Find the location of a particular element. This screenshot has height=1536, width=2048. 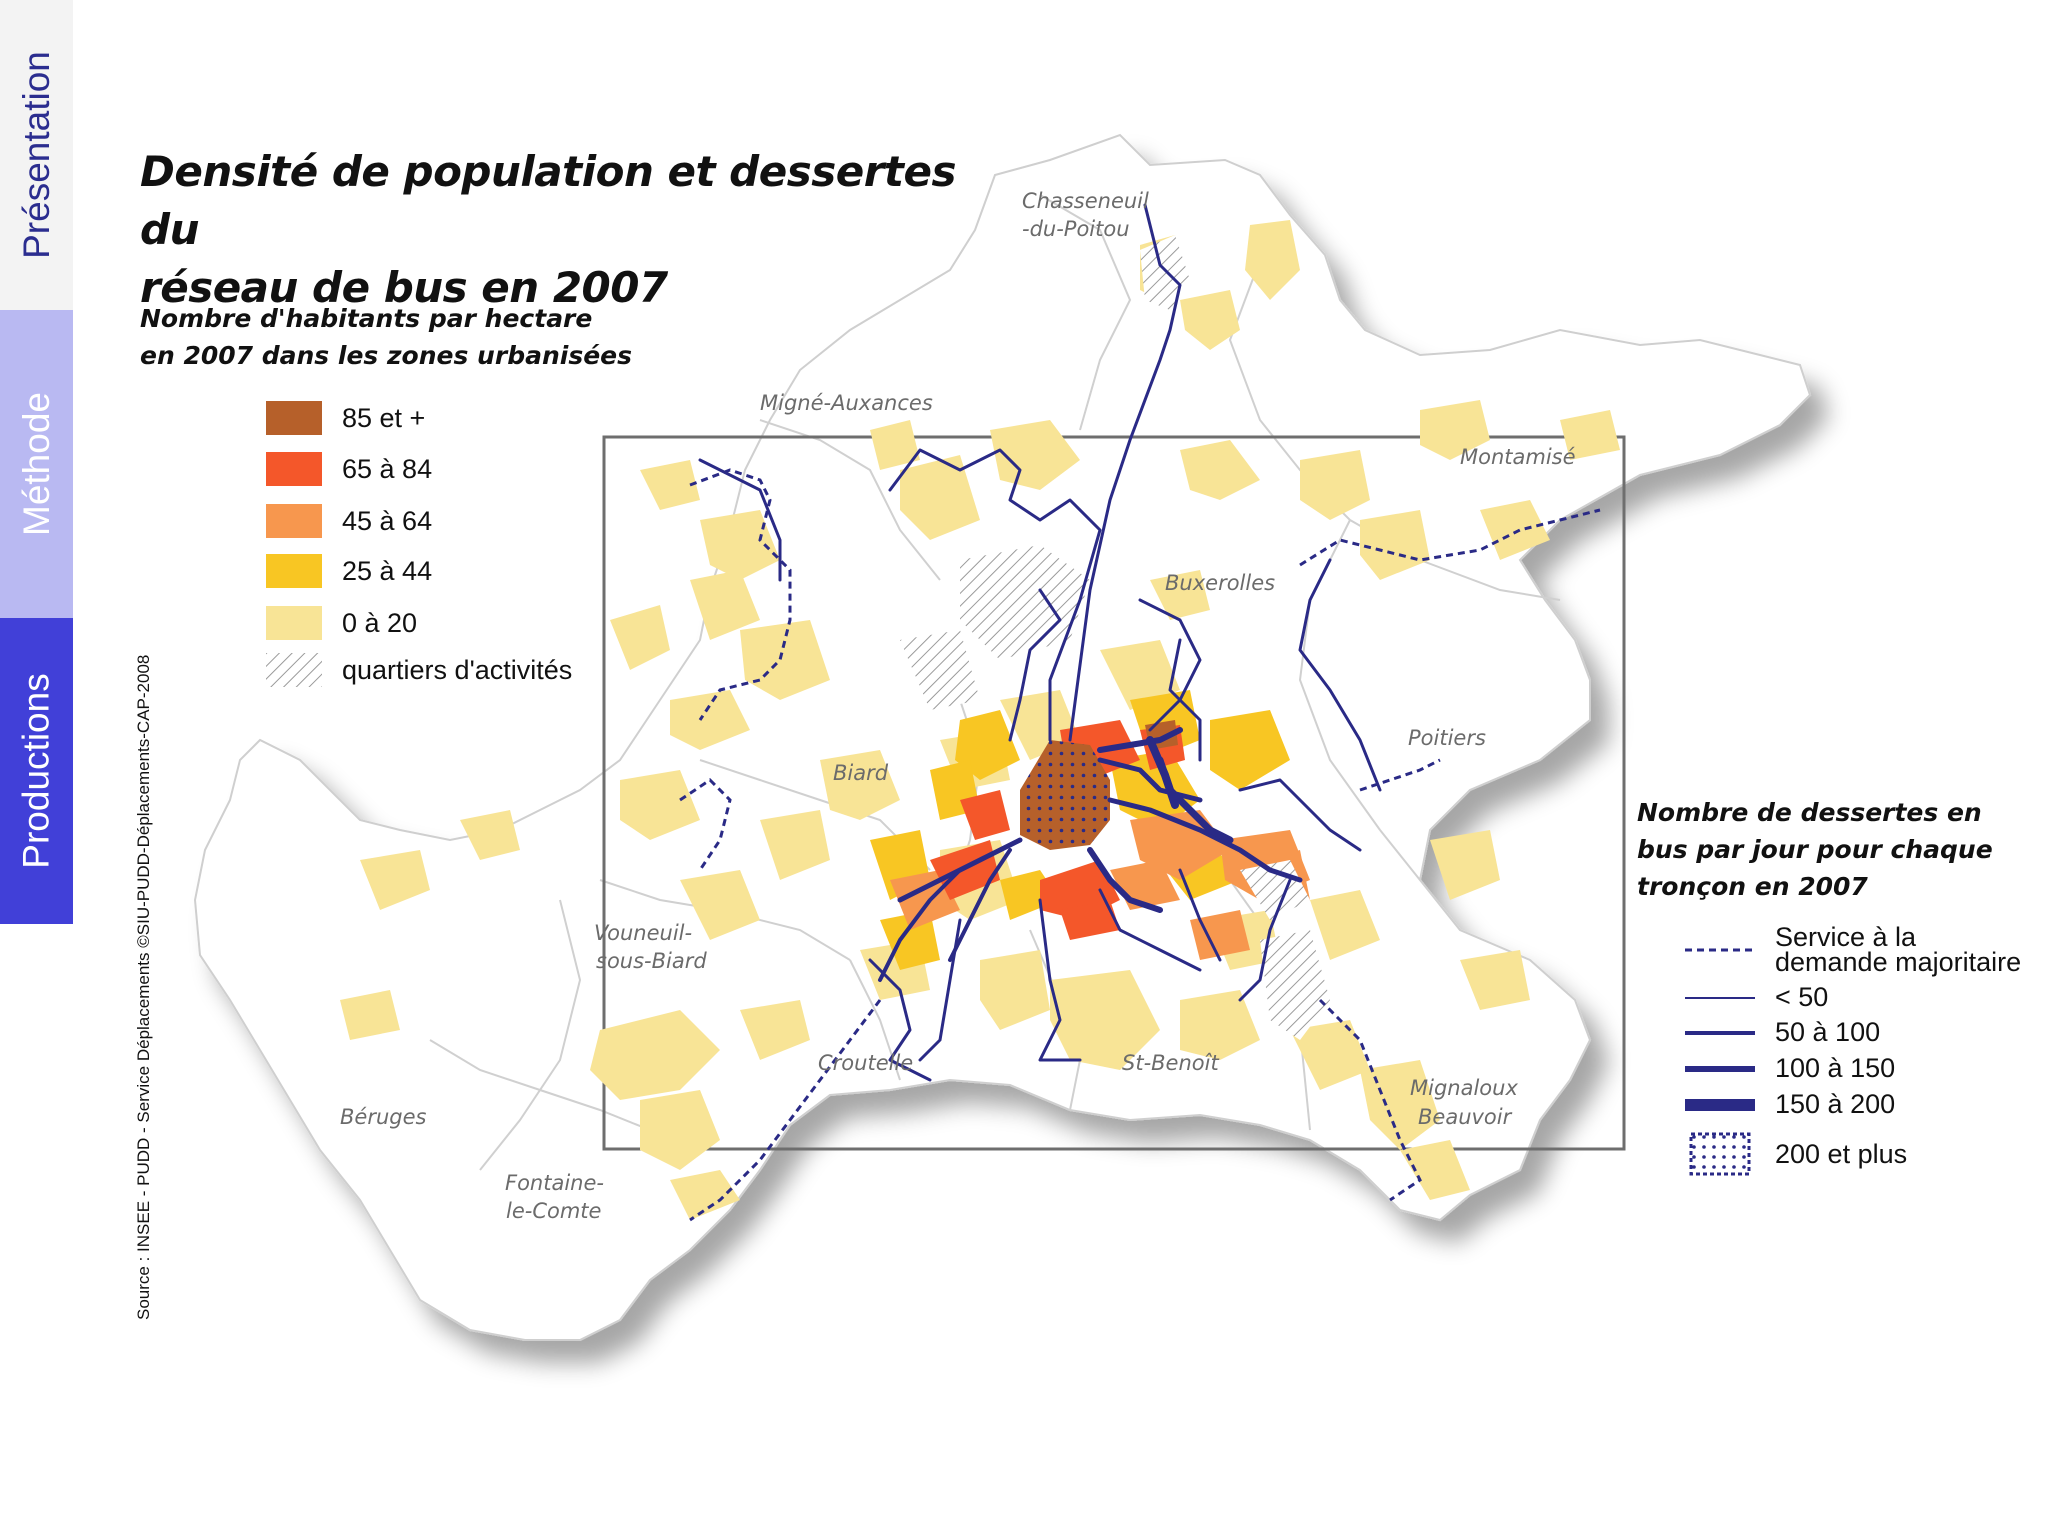

symbol-dotted-box is located at coordinates (1720, 1154).